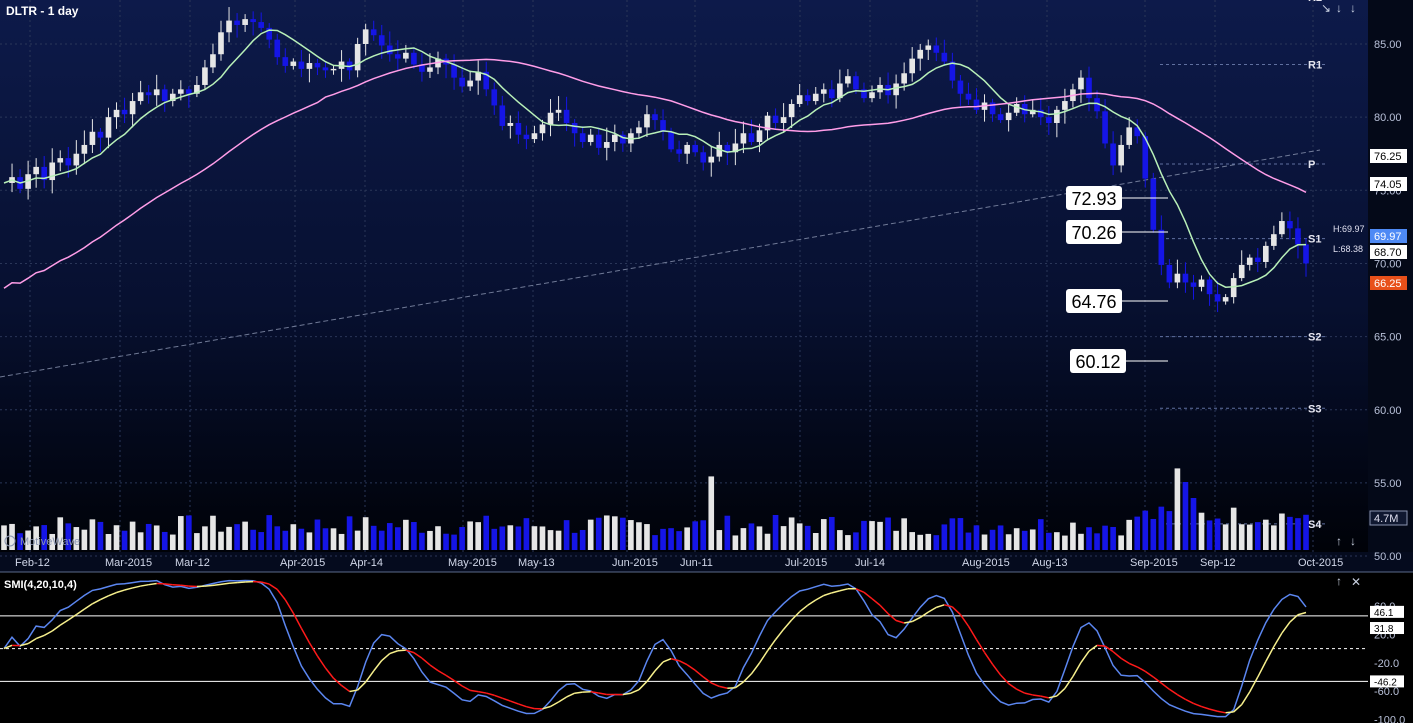 This screenshot has height=723, width=1413. Describe the element at coordinates (1311, 165) in the screenshot. I see `pivot-label: P` at that location.